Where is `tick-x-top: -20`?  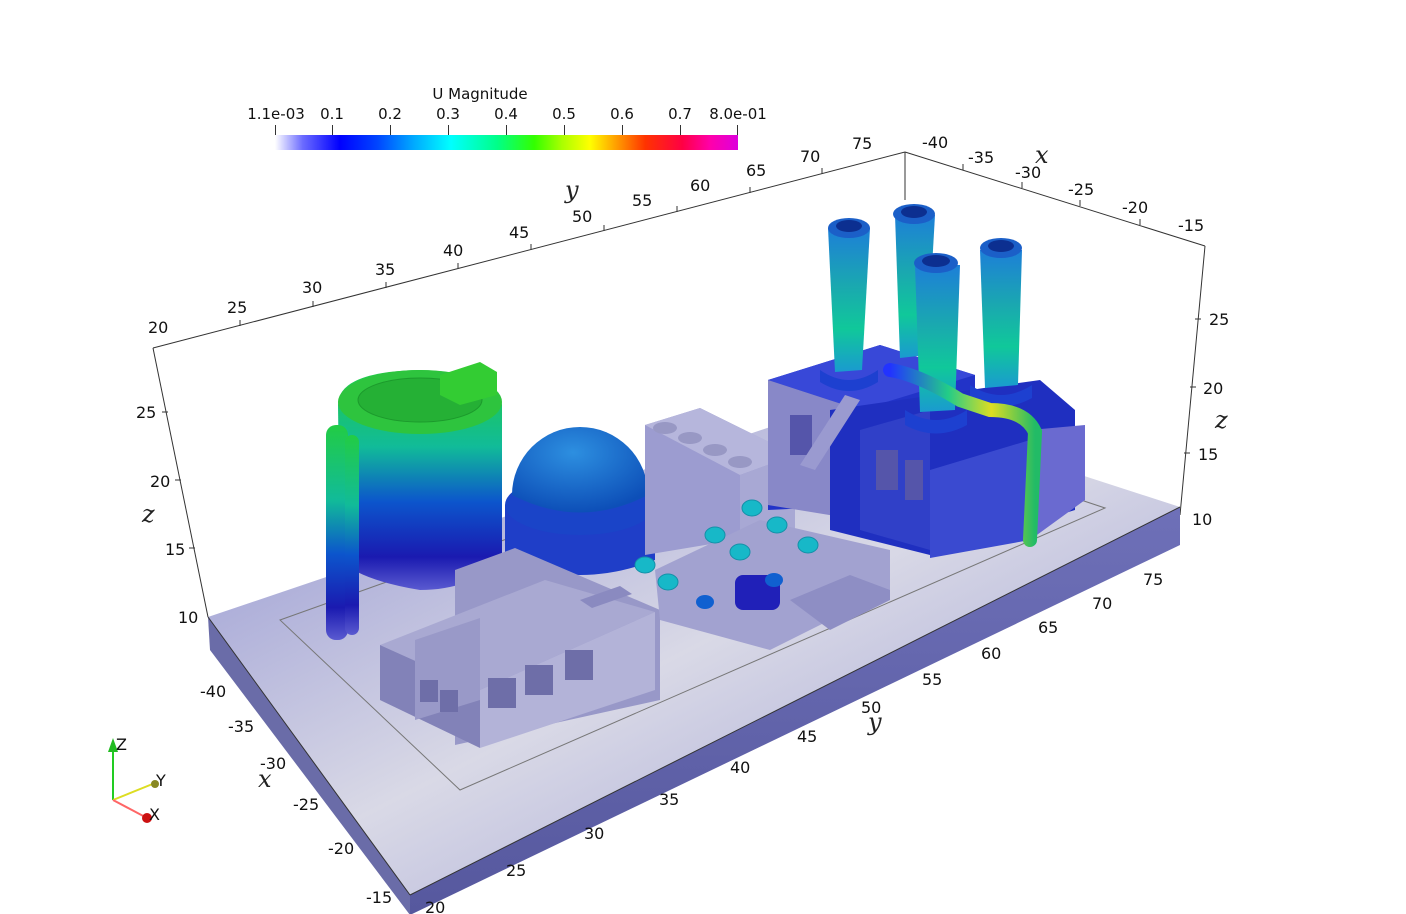
tick-x-top: -20 is located at coordinates (1135, 207).